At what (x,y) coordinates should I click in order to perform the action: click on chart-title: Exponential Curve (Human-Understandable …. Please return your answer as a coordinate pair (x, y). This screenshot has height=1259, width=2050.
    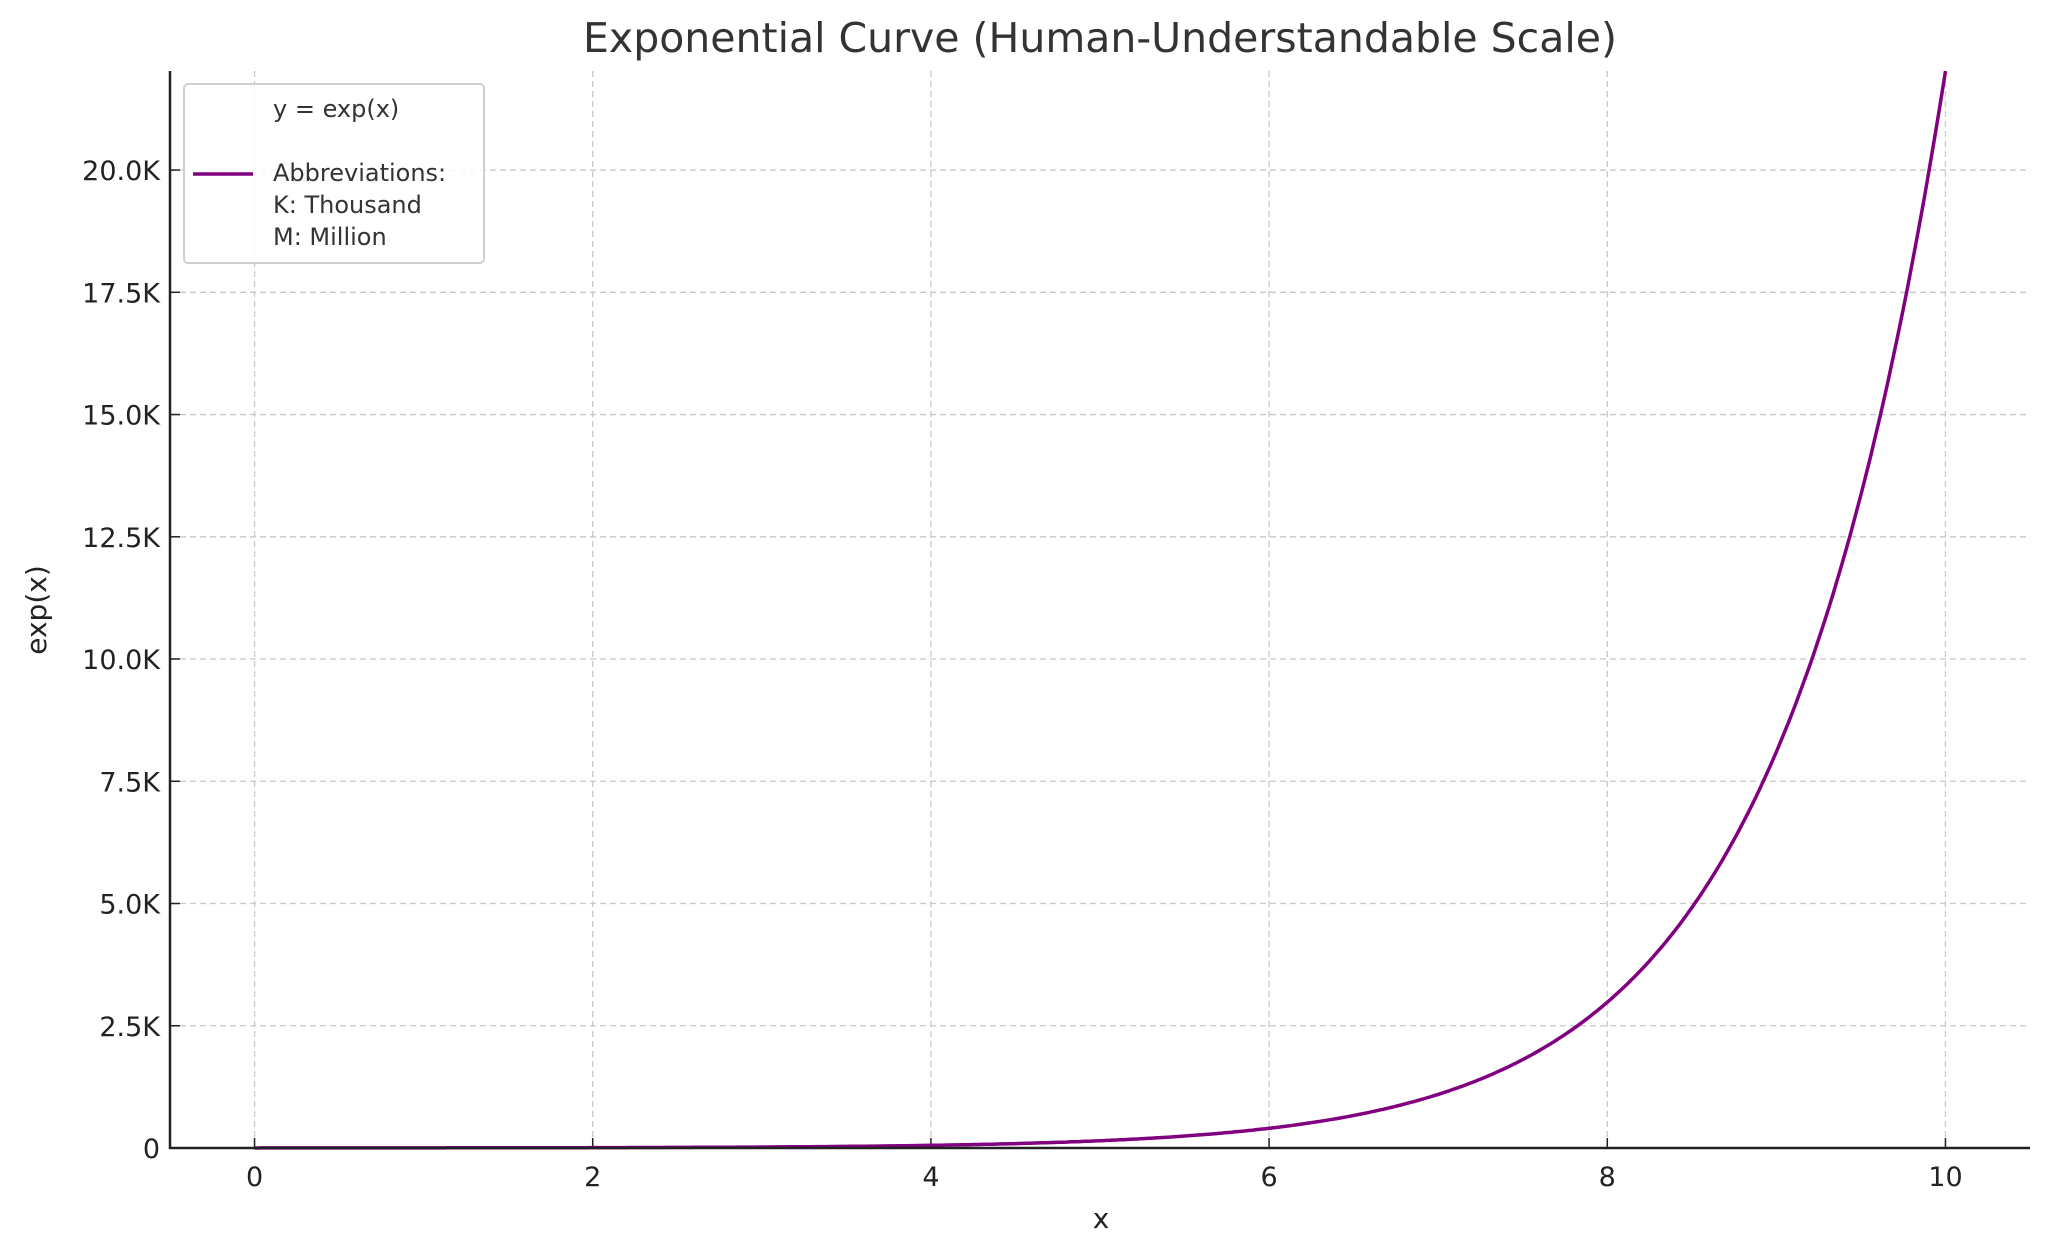
    Looking at the image, I should click on (1100, 38).